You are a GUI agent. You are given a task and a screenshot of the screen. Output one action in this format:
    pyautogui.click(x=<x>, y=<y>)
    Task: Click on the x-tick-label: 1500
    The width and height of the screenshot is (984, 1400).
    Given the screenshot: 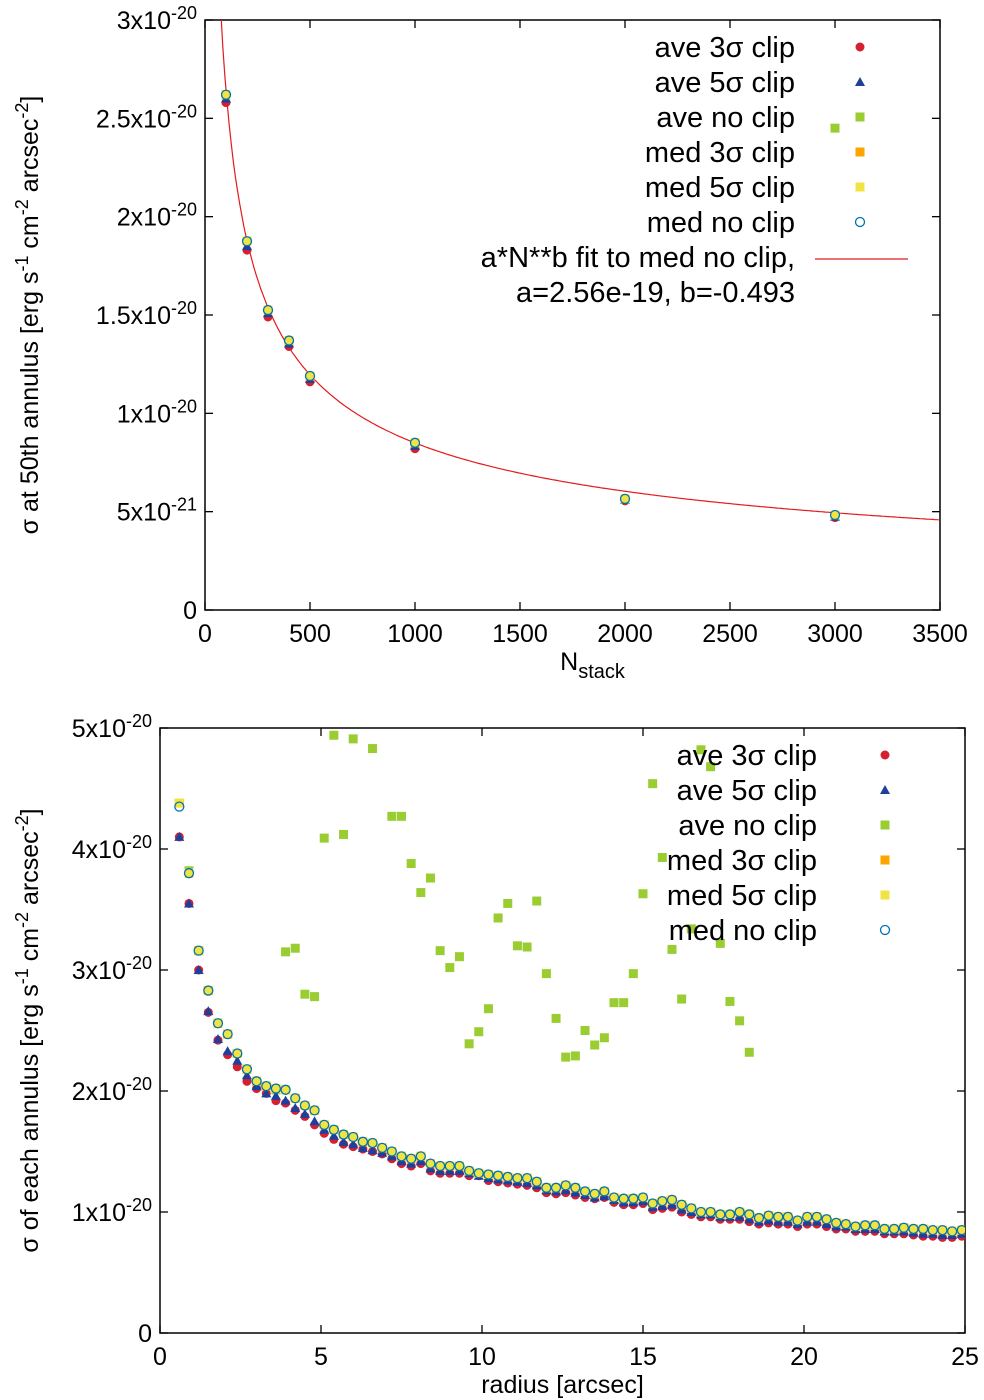 What is the action you would take?
    pyautogui.click(x=520, y=634)
    